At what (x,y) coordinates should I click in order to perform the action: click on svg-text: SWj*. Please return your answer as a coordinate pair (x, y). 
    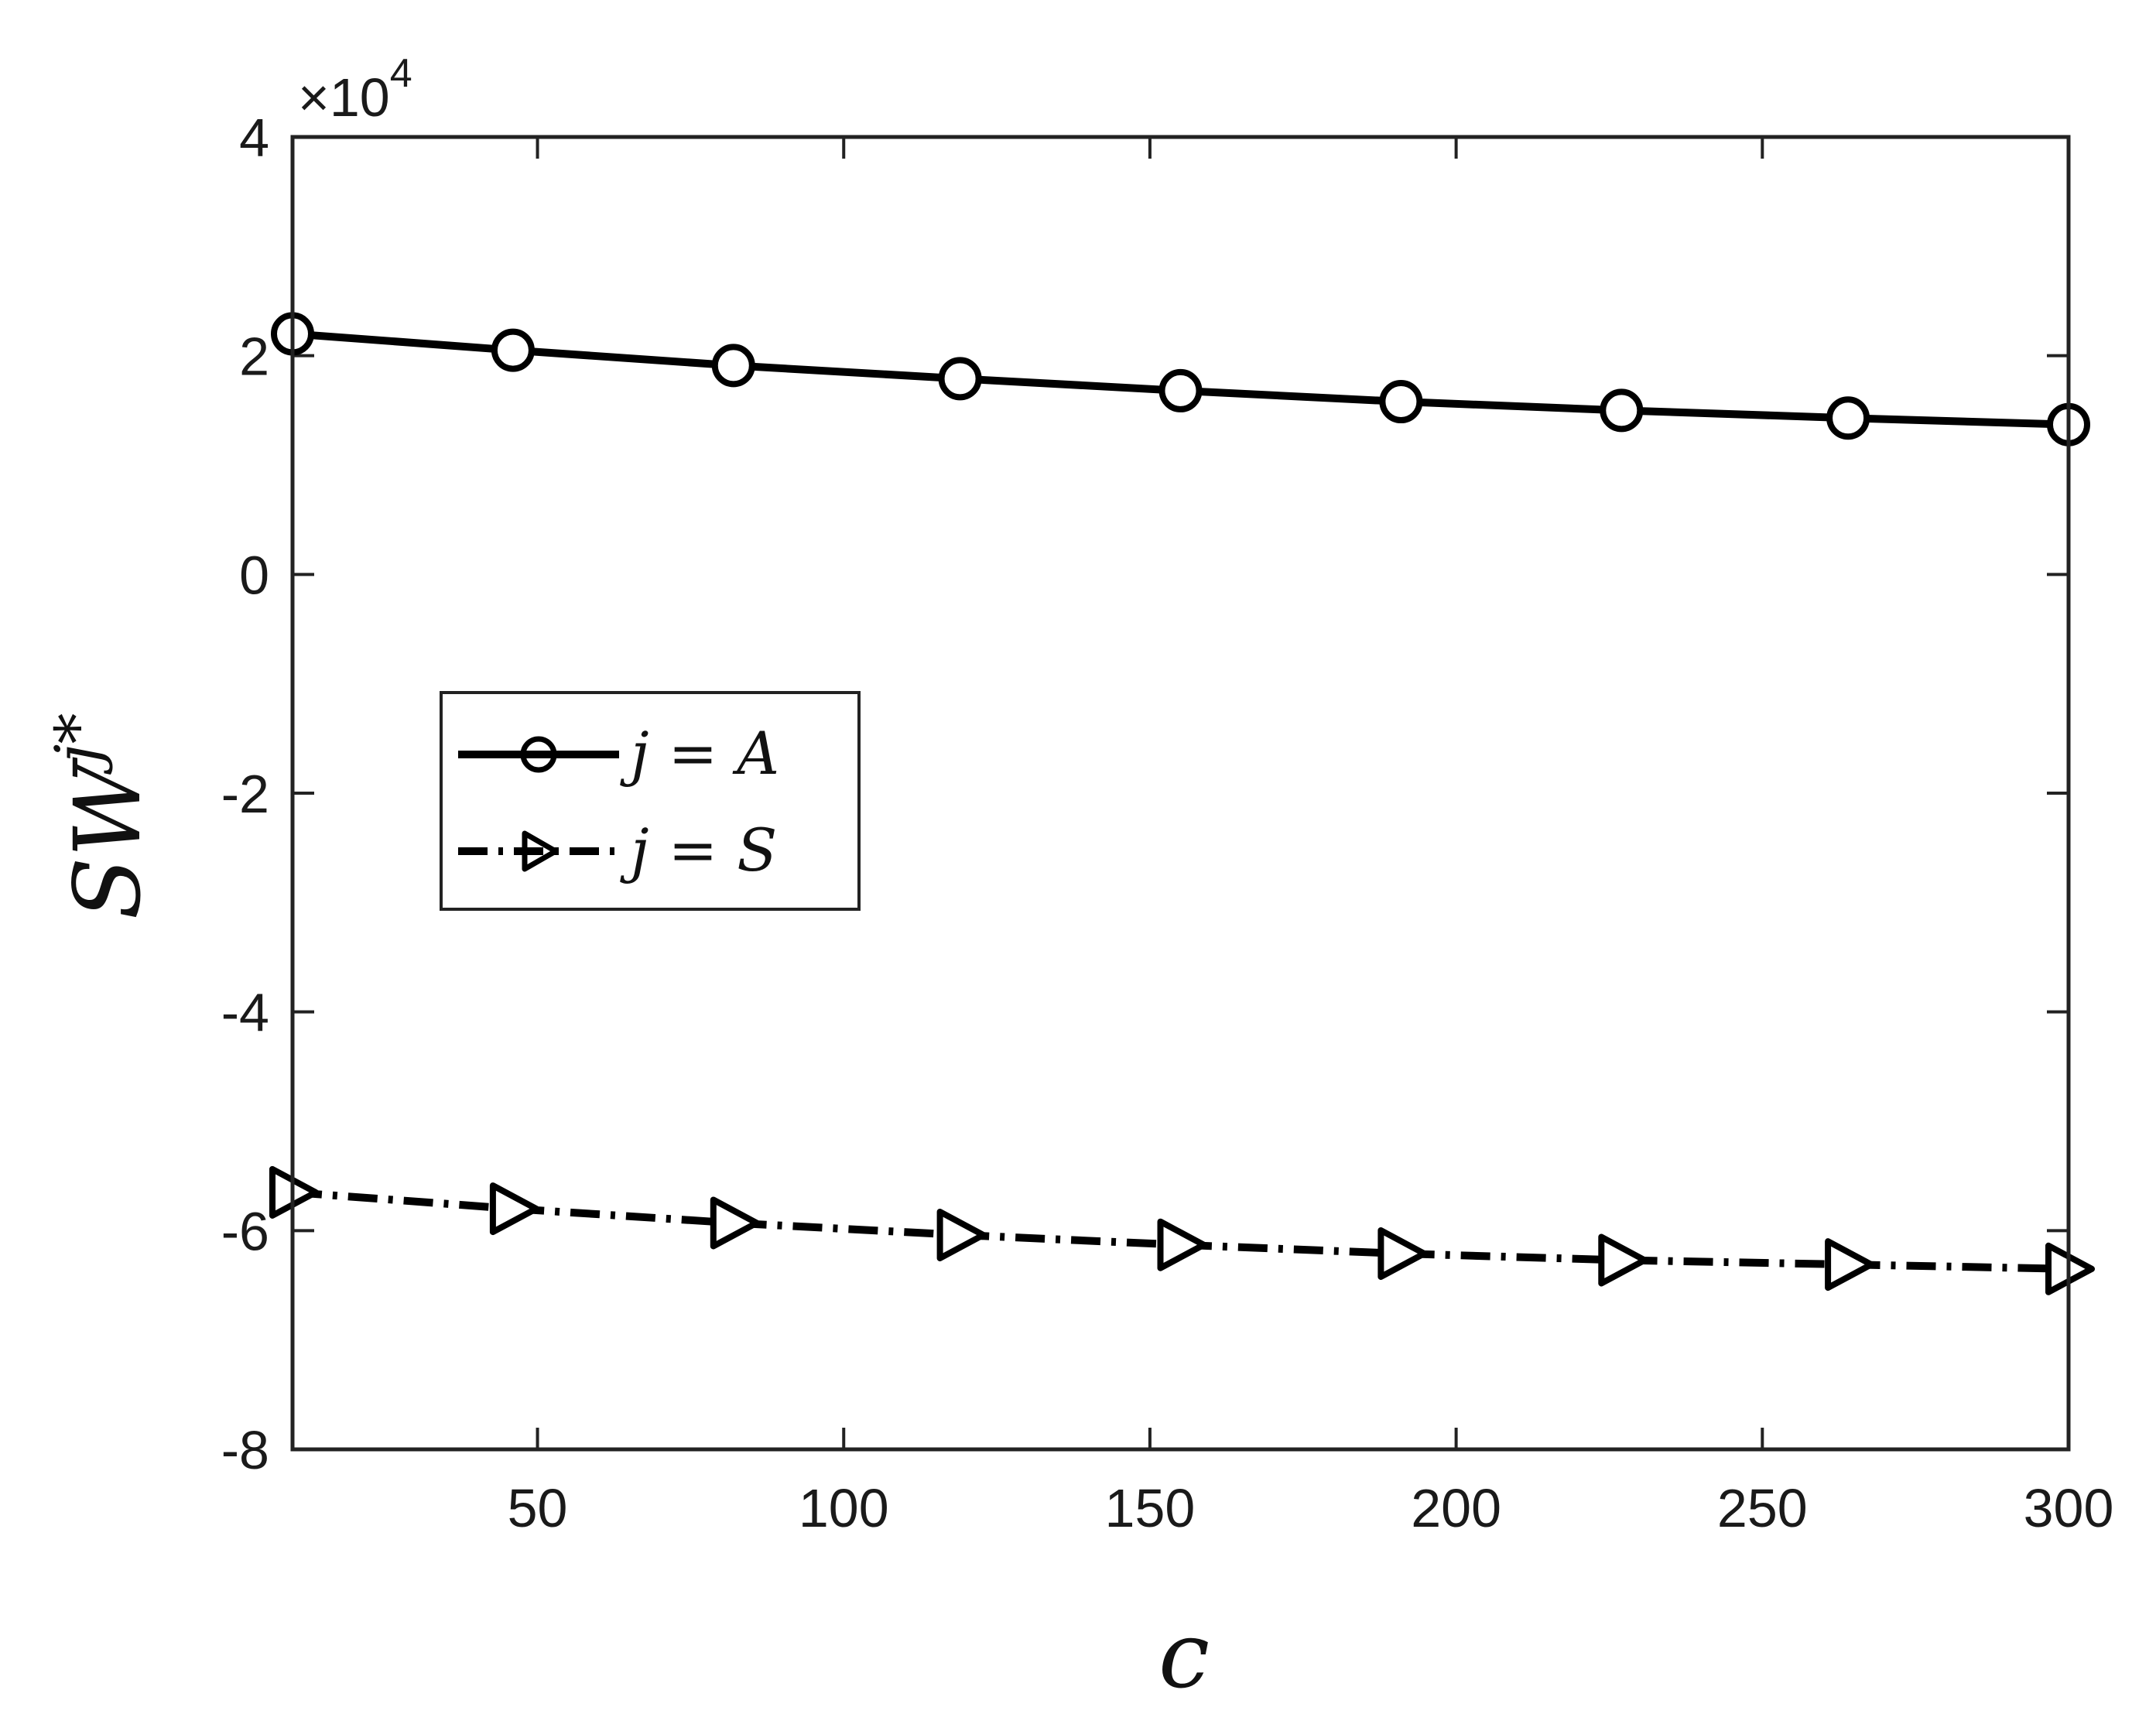
    Looking at the image, I should click on (101, 816).